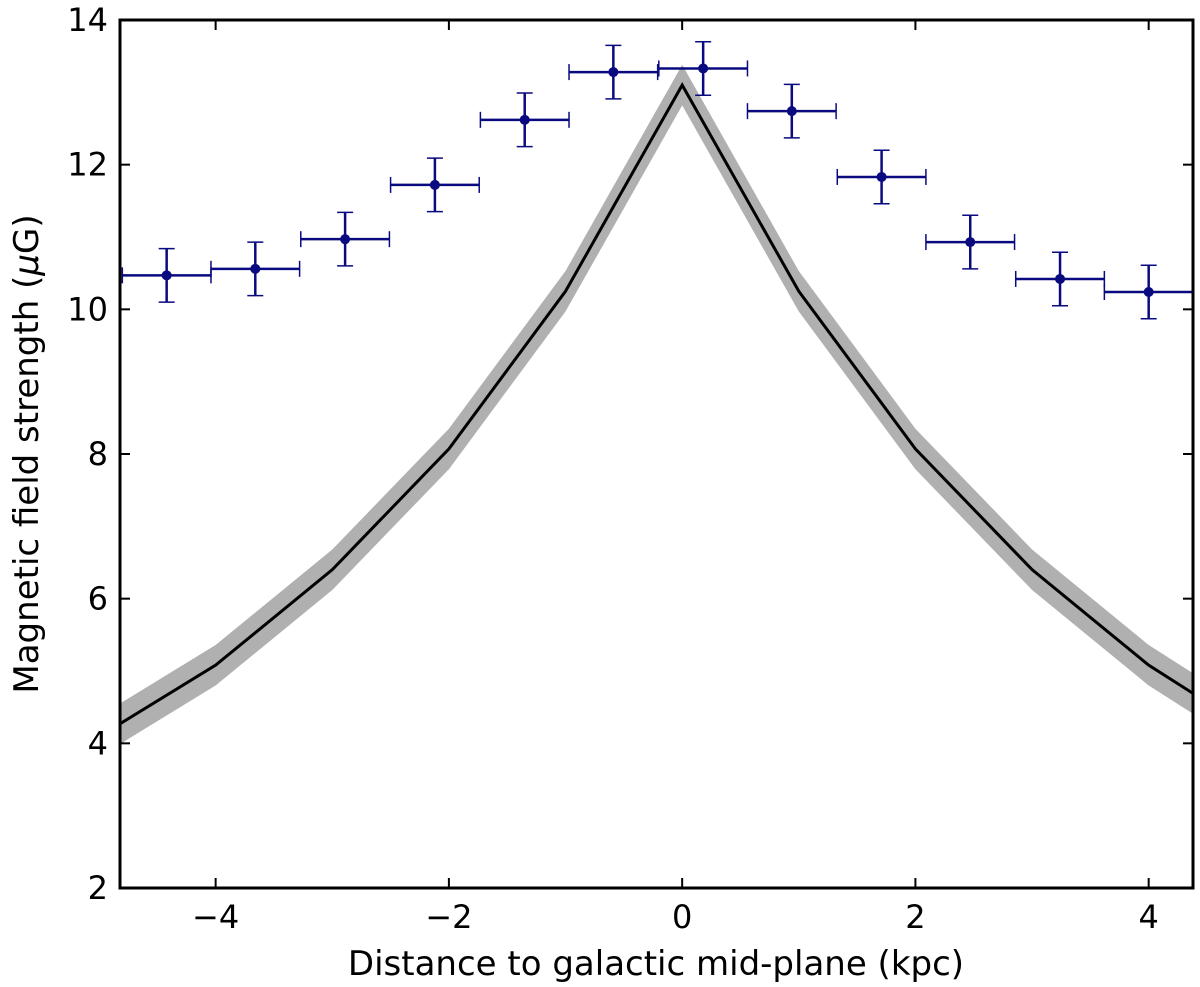 Image resolution: width=1200 pixels, height=987 pixels. I want to click on y-axis-label: Magnetic field strength (μG), so click(27, 453).